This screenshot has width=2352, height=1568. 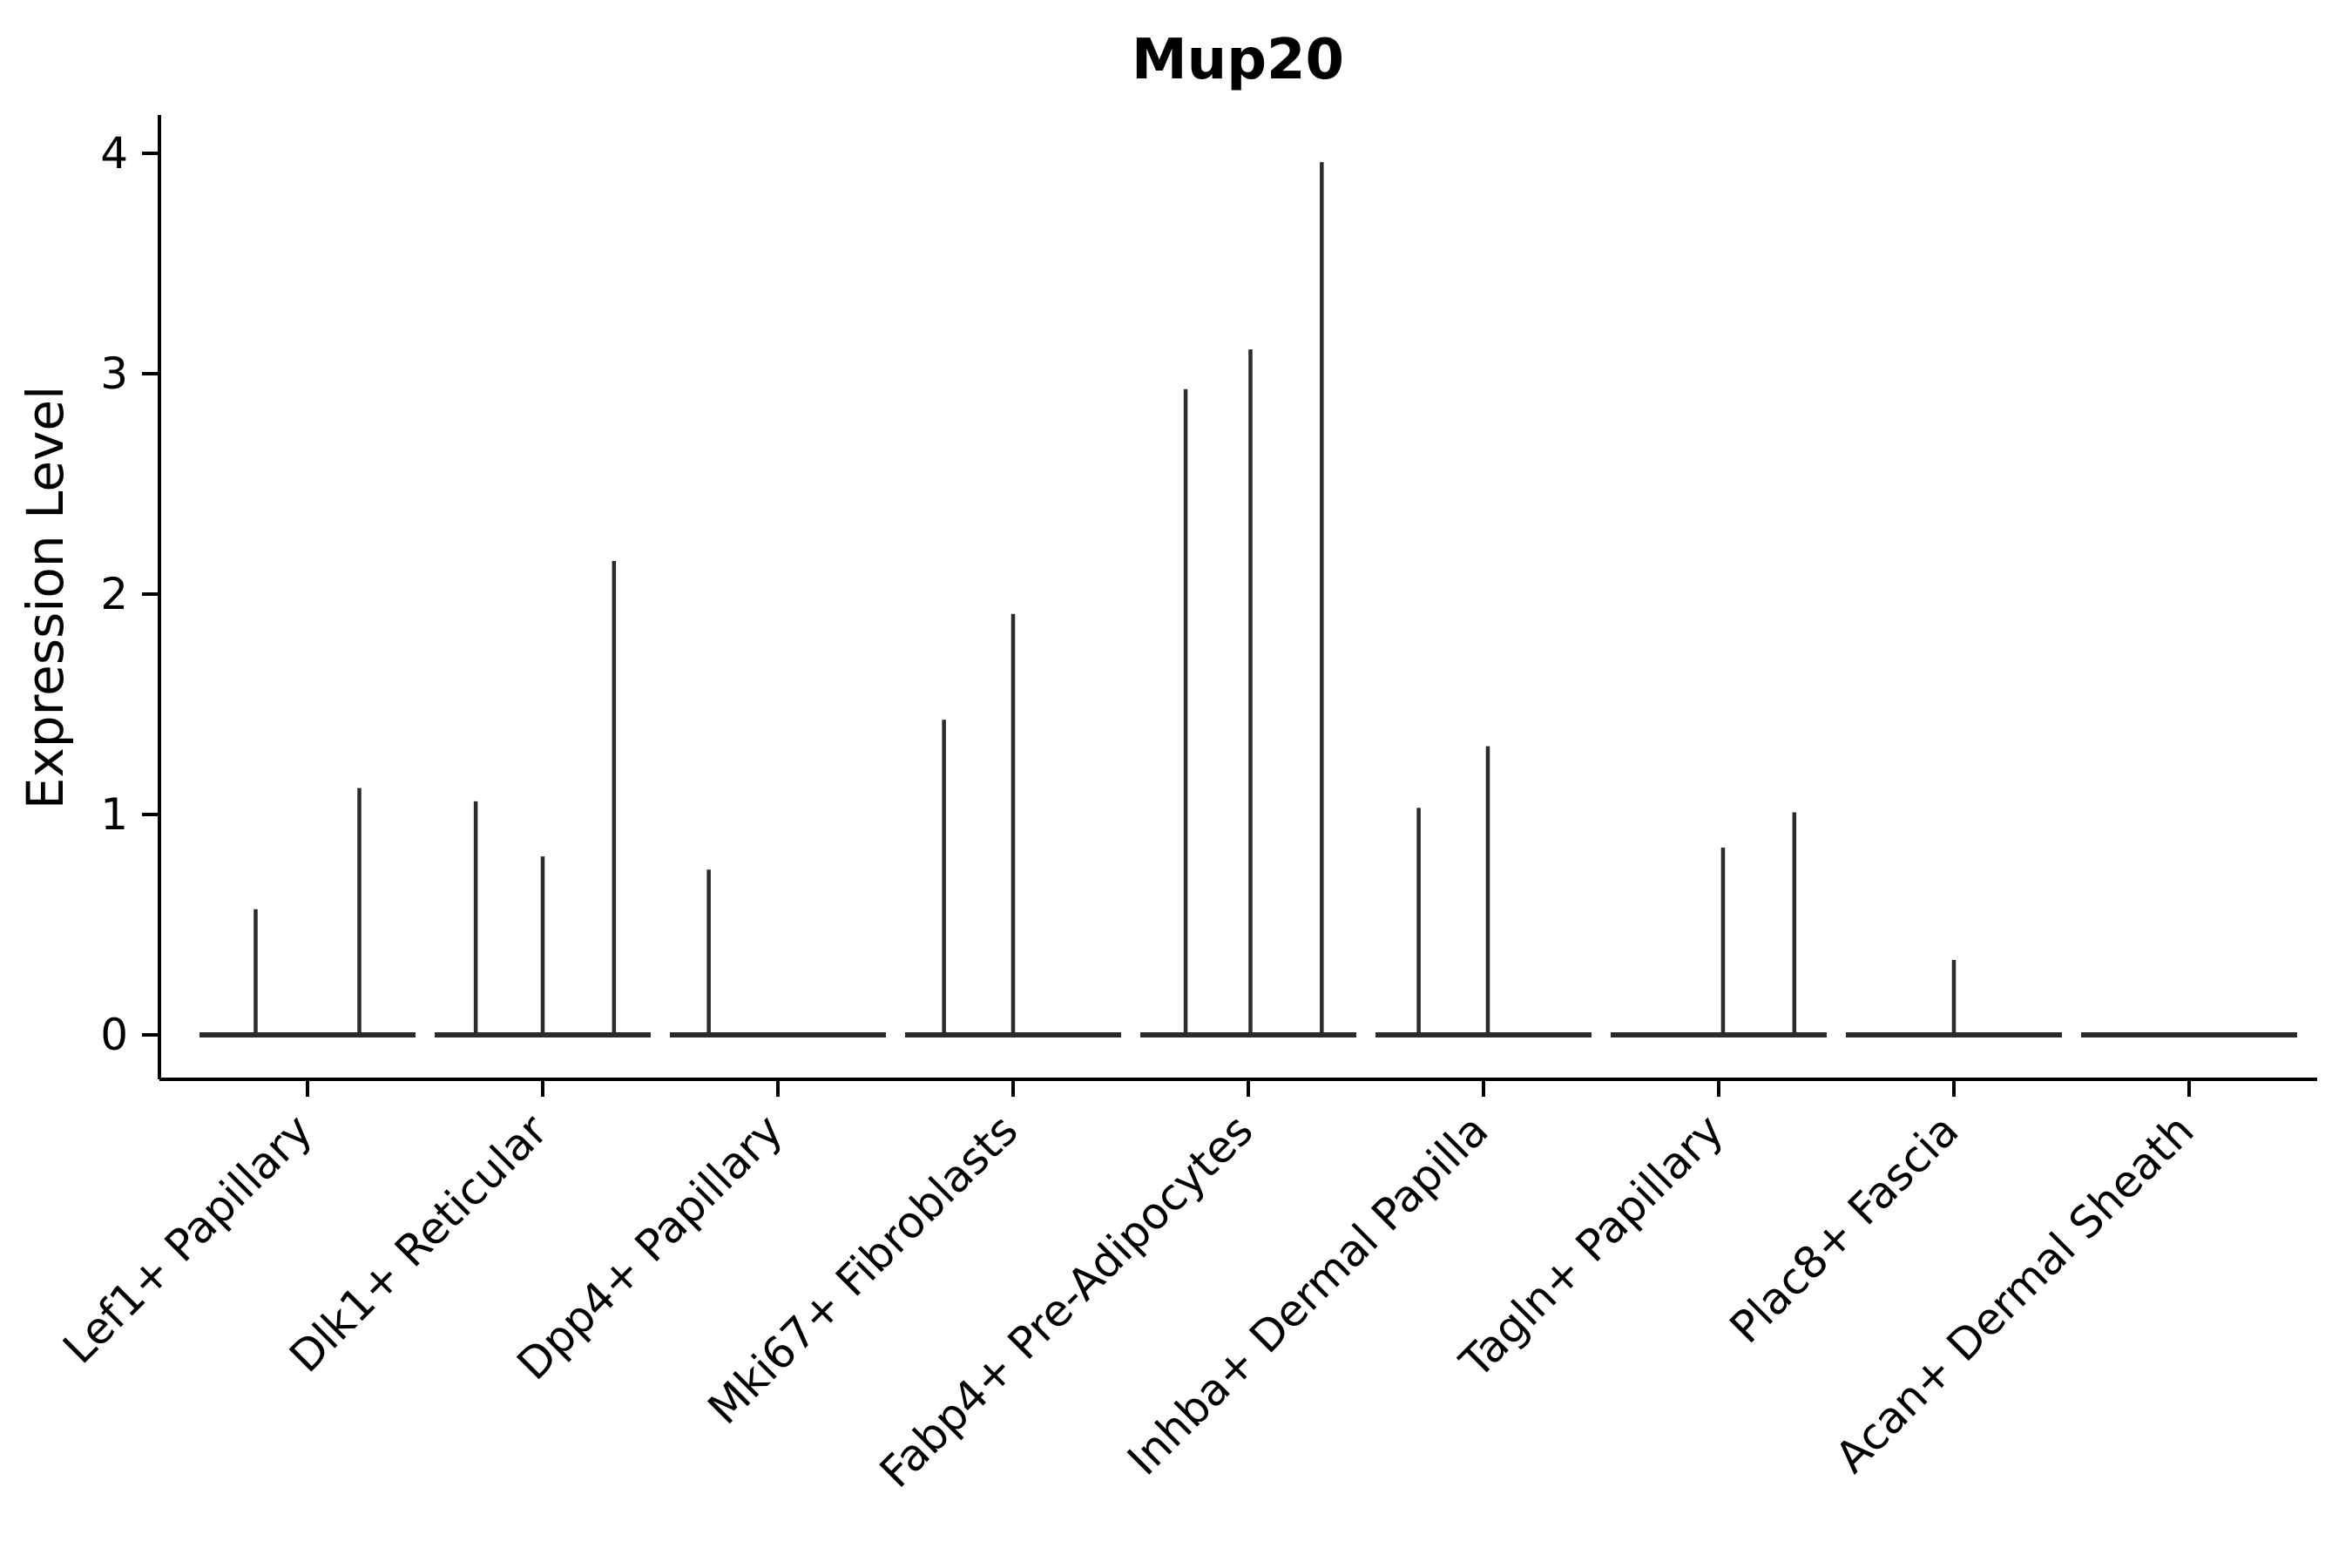 What do you see at coordinates (114, 594) in the screenshot?
I see `y-tick-label: 2` at bounding box center [114, 594].